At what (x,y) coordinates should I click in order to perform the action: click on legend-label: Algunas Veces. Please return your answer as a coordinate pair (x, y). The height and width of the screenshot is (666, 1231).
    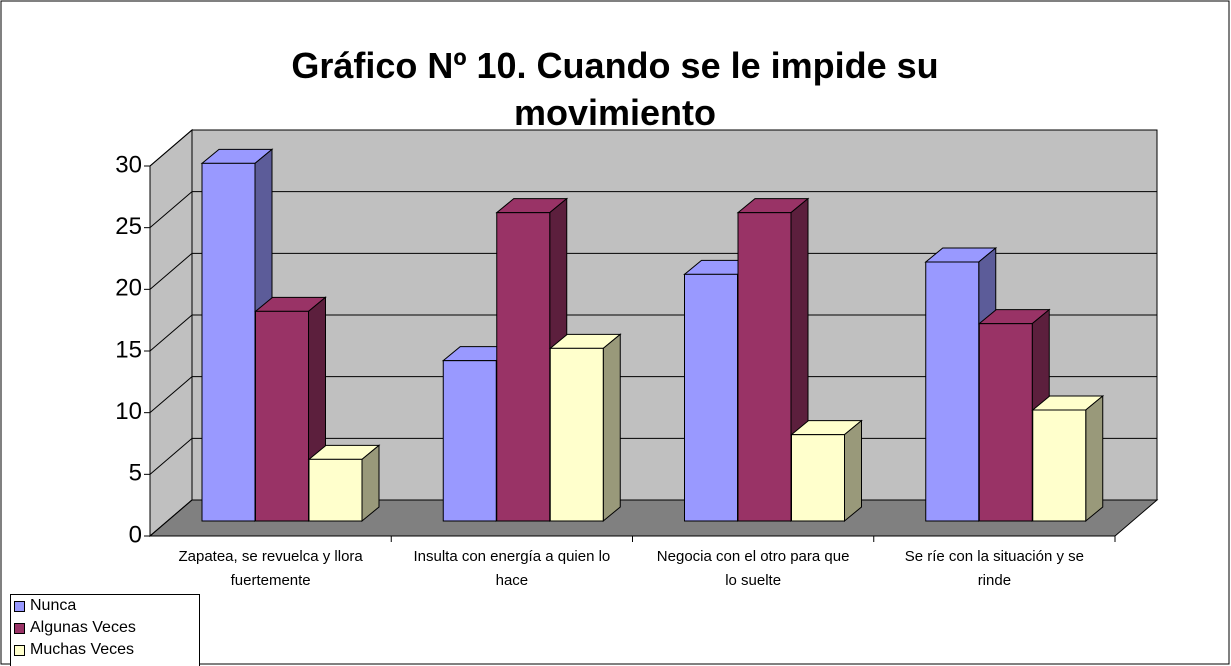
    Looking at the image, I should click on (83, 627).